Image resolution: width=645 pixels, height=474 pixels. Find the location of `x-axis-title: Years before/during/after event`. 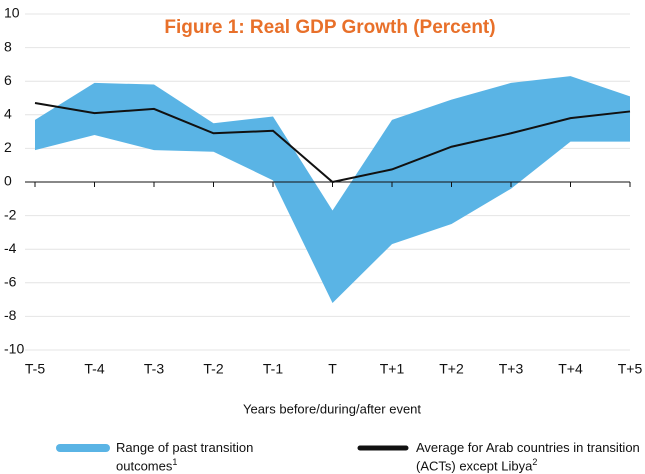

x-axis-title: Years before/during/after event is located at coordinates (332, 408).